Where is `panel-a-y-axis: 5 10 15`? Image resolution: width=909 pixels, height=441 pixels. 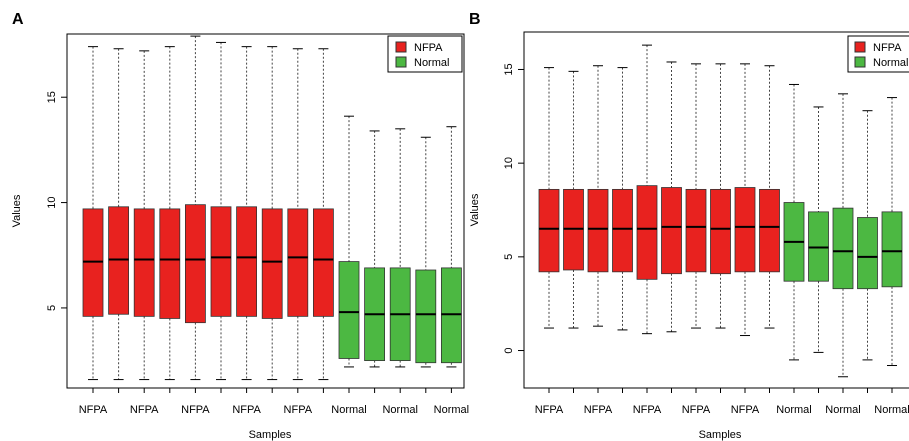 panel-a-y-axis: 5 10 15 is located at coordinates (56, 201).